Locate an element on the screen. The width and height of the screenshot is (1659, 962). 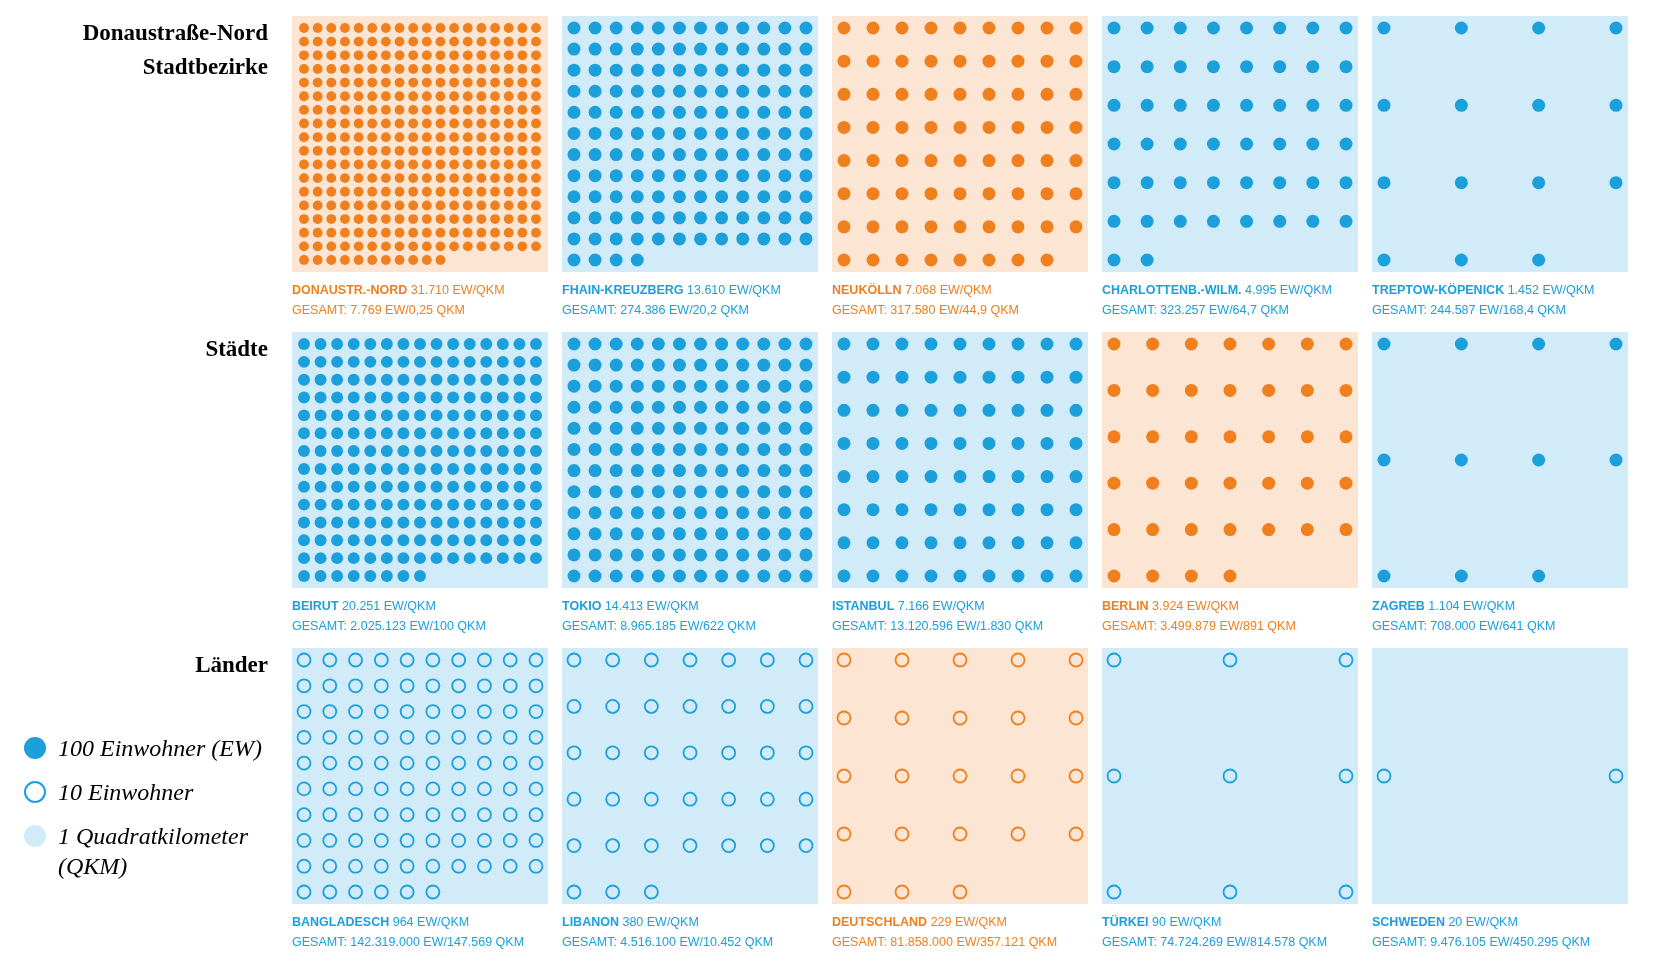
category-label: BEIRUT is located at coordinates (315, 606).